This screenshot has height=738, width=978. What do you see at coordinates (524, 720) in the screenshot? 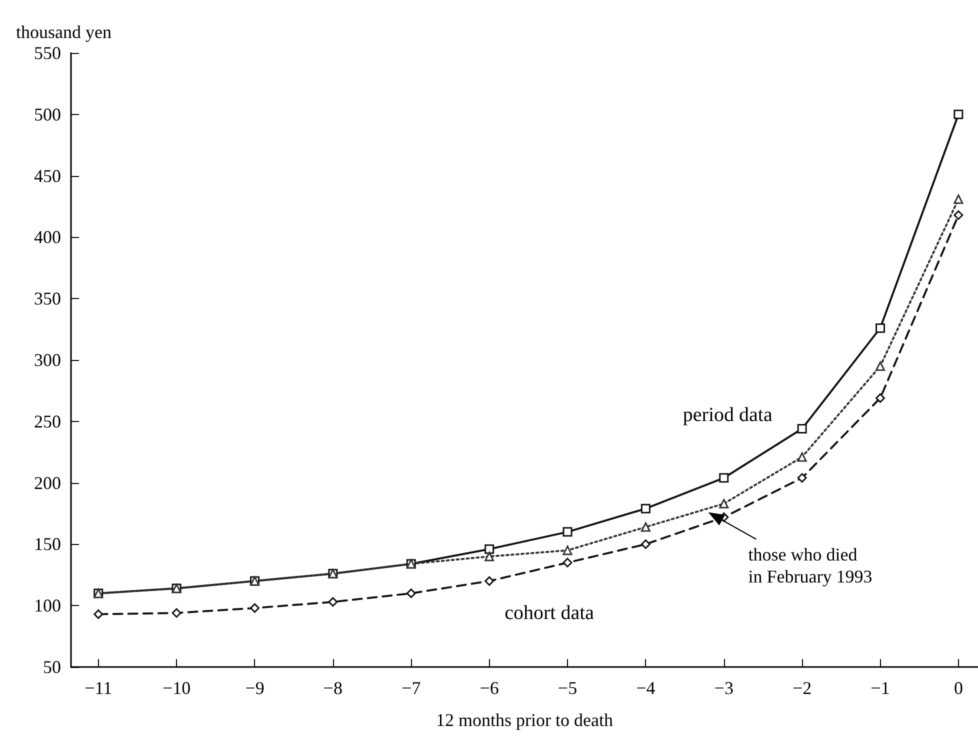
I see `x-axis-title: 12 months prior to death` at bounding box center [524, 720].